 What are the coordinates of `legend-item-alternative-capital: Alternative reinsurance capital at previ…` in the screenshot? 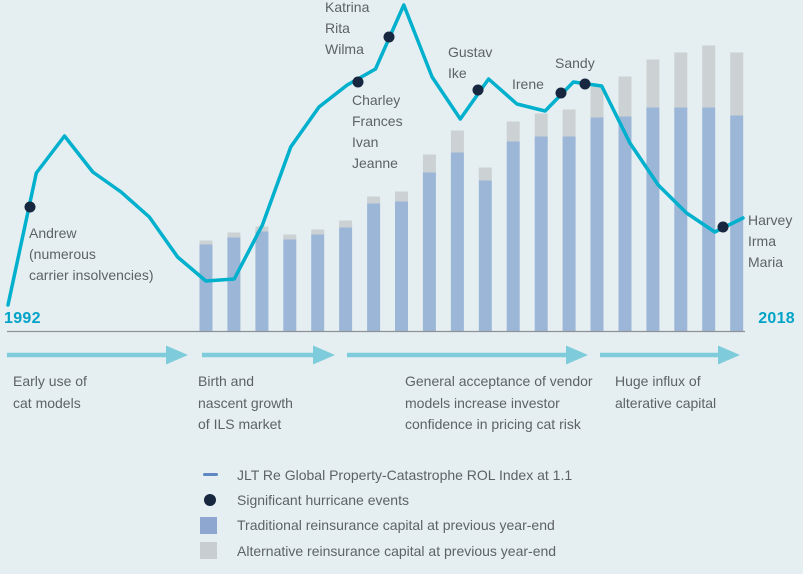 It's located at (384, 550).